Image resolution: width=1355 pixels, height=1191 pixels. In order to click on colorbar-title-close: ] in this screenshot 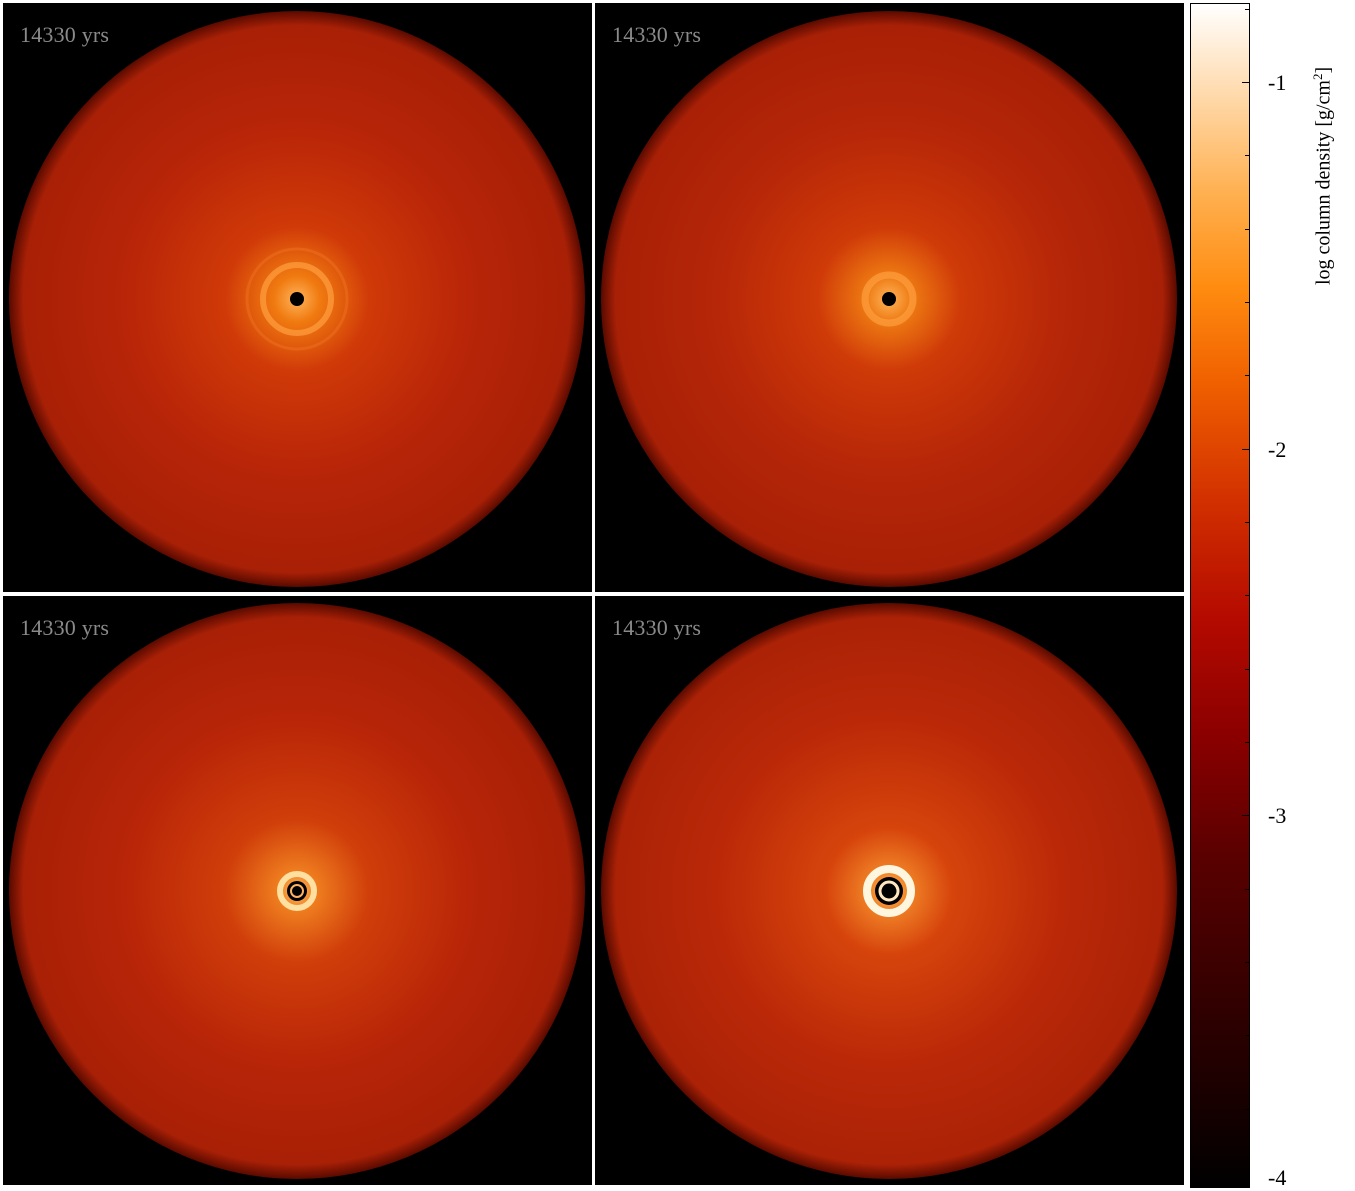, I will do `click(1323, 70)`.